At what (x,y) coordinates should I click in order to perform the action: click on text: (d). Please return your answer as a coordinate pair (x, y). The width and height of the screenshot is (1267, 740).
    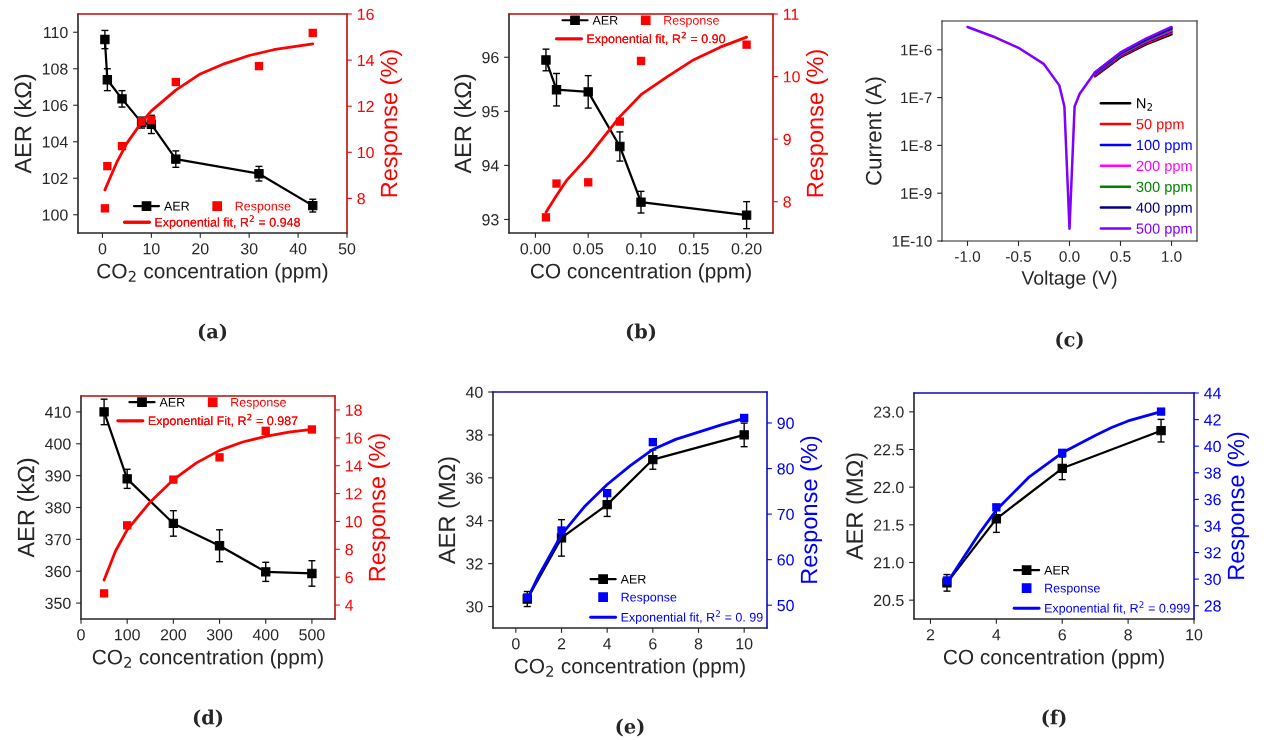
    Looking at the image, I should click on (208, 718).